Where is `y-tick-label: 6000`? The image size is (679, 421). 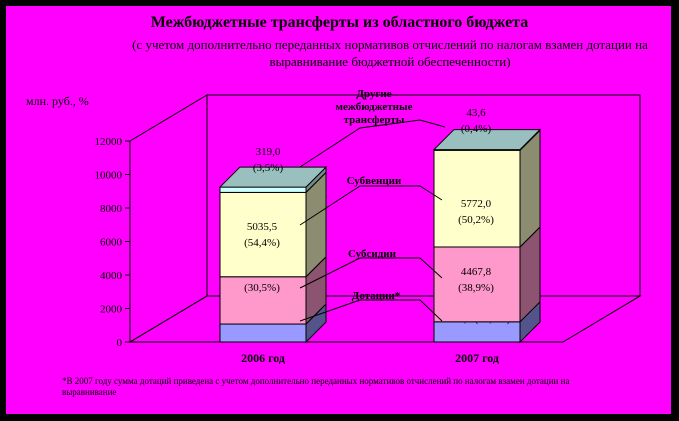 y-tick-label: 6000 is located at coordinates (111, 243).